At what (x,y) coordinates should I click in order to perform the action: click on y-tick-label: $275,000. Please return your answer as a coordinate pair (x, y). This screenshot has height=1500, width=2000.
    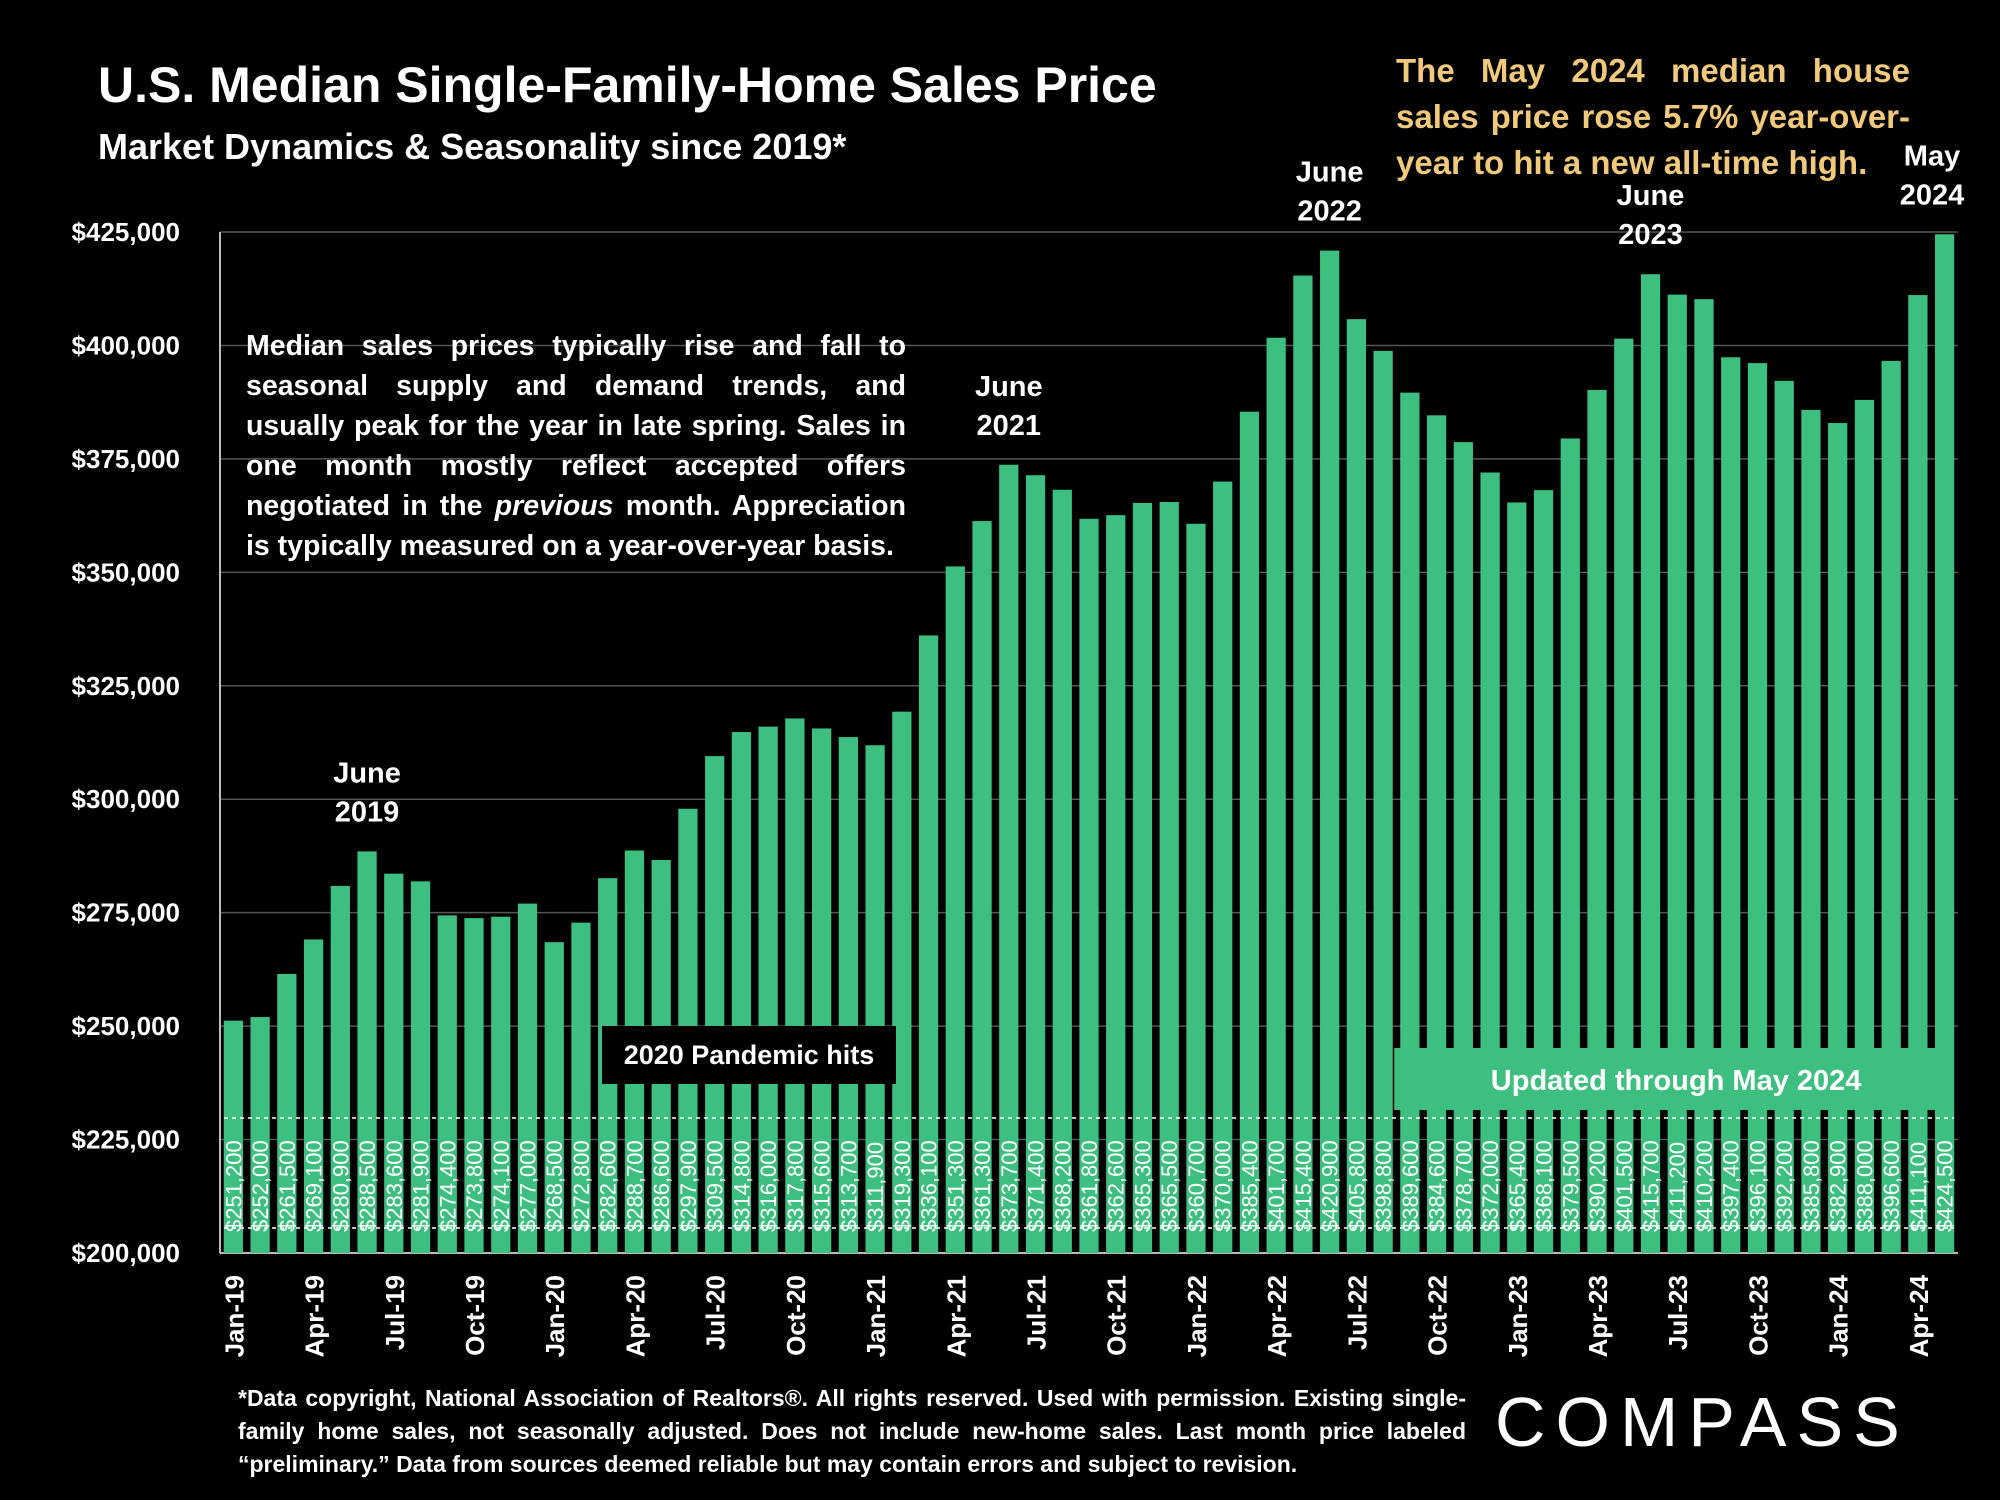
    Looking at the image, I should click on (126, 913).